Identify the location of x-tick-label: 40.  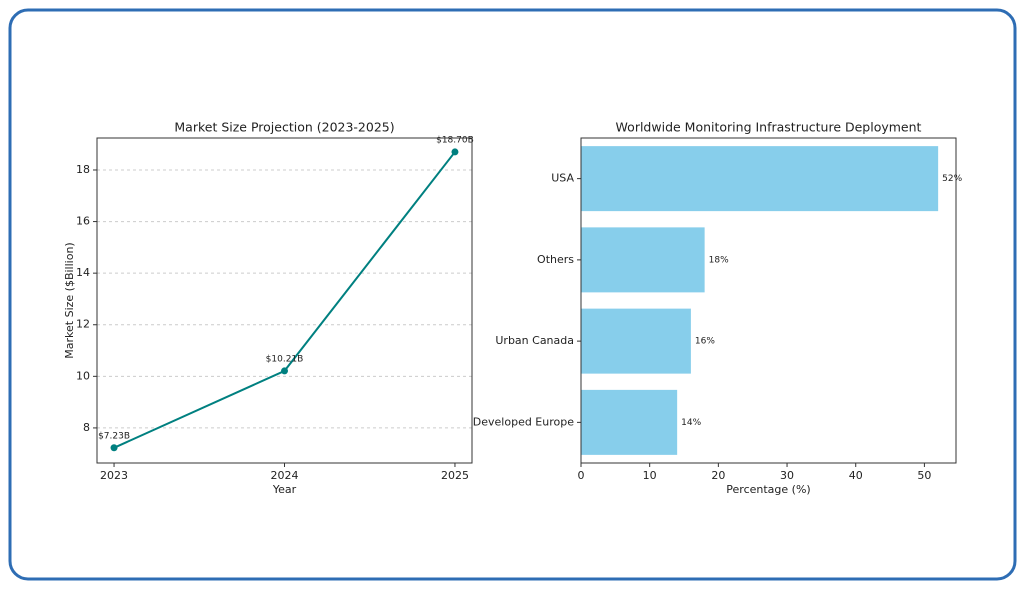
(856, 475).